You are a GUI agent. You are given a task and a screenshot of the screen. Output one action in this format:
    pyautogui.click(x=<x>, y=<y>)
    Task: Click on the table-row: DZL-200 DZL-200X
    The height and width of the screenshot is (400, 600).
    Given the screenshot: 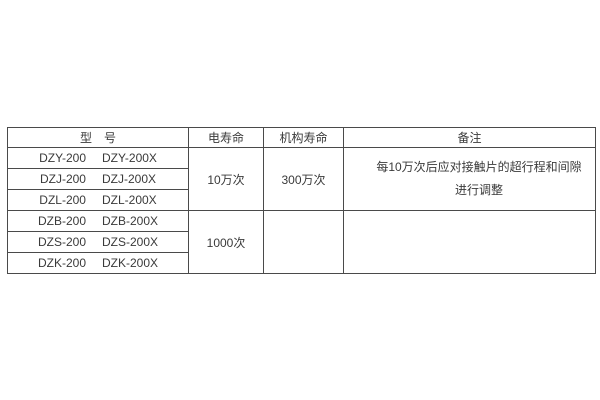 What is the action you would take?
    pyautogui.click(x=301, y=200)
    